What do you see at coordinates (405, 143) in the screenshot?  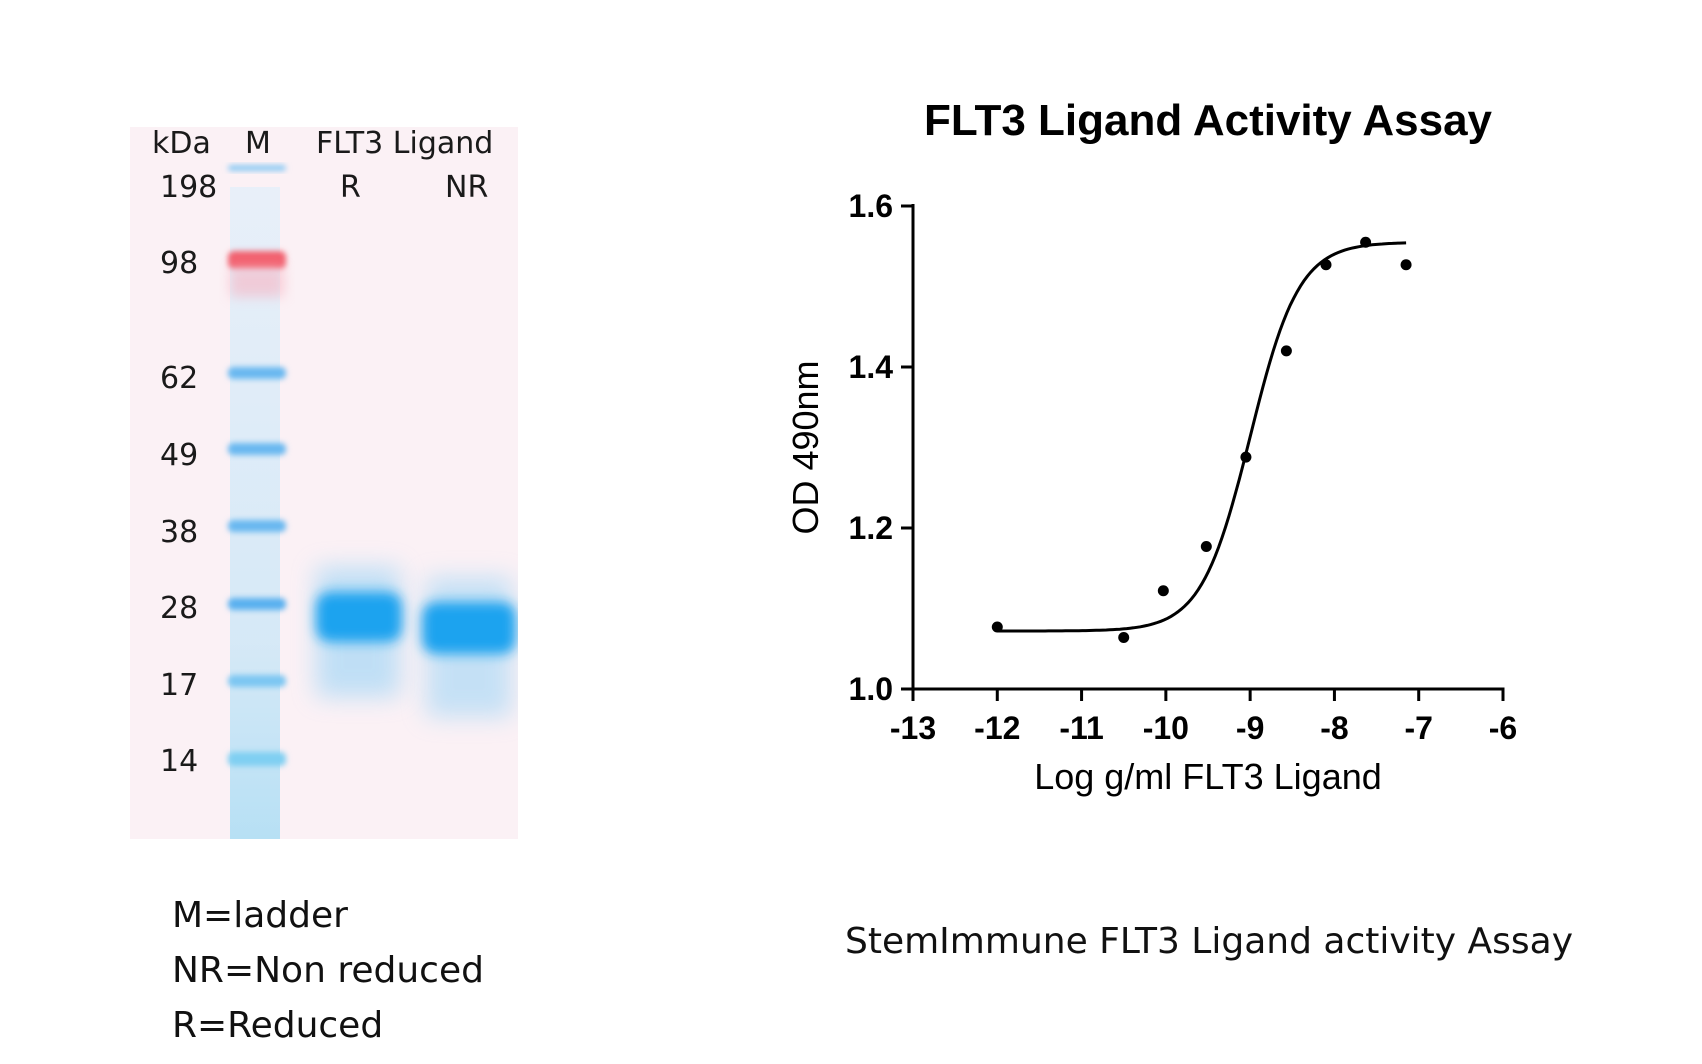 I see `gel-sample-label: FLT3 Ligand` at bounding box center [405, 143].